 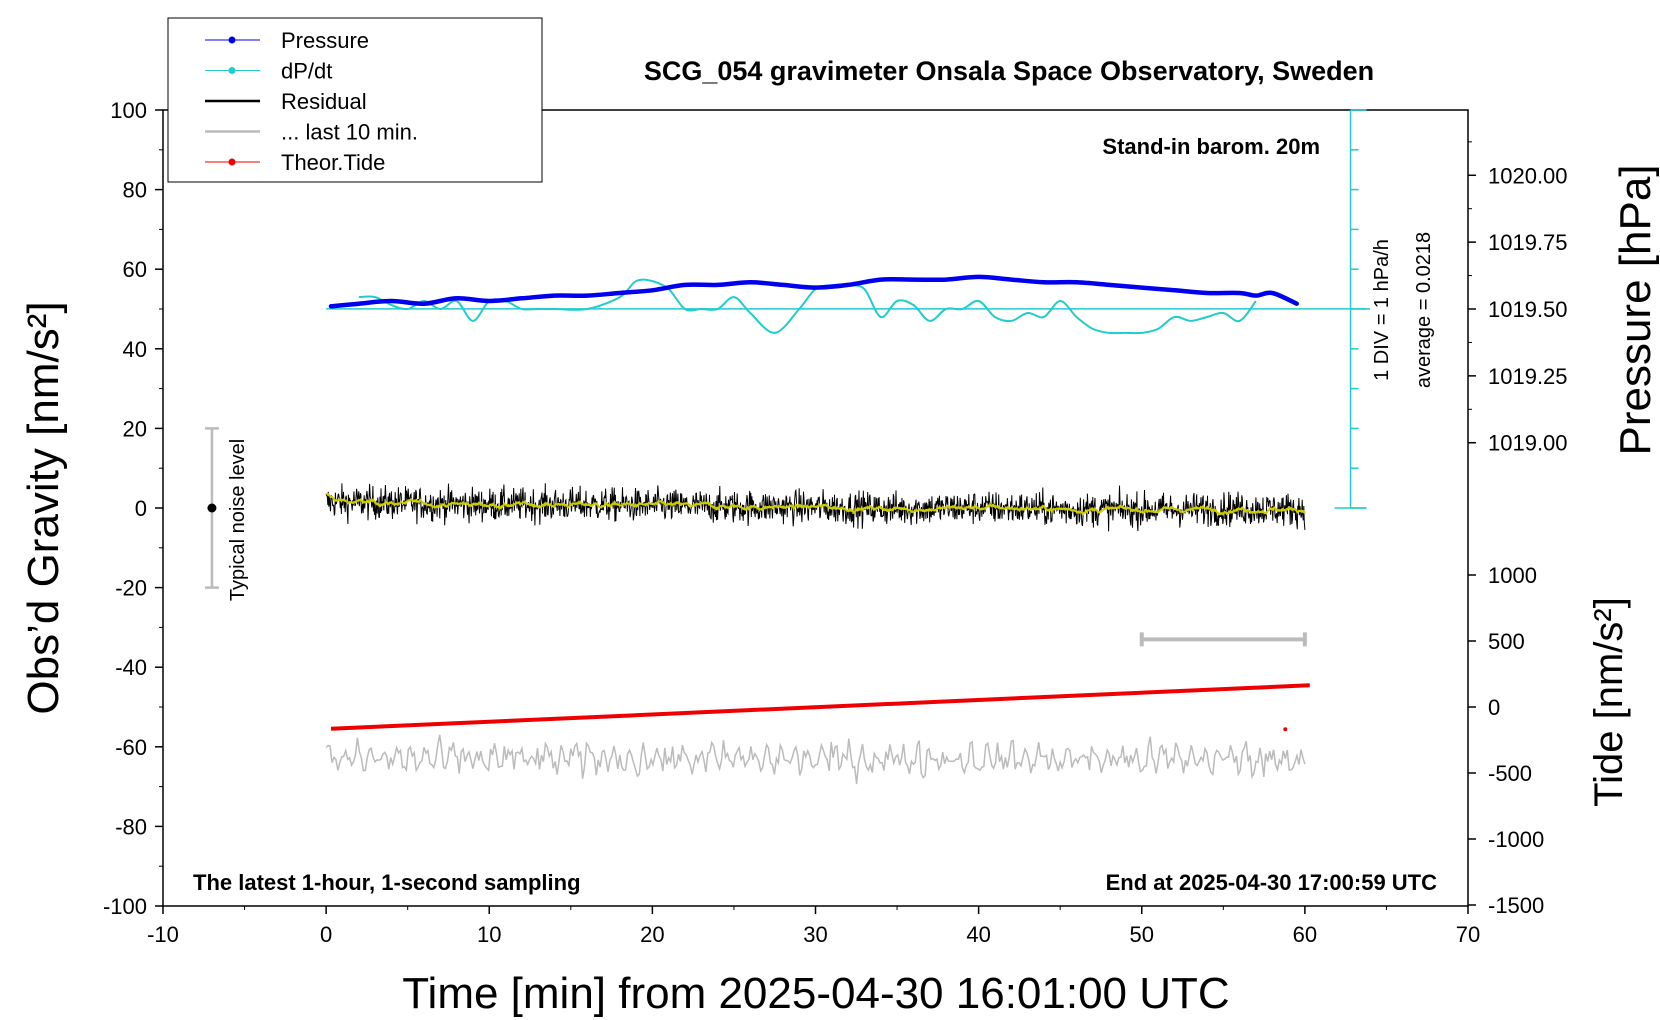 I want to click on y-axis-tide: 1000 500 0 -500 -1000 -1500, so click(x=1506, y=740).